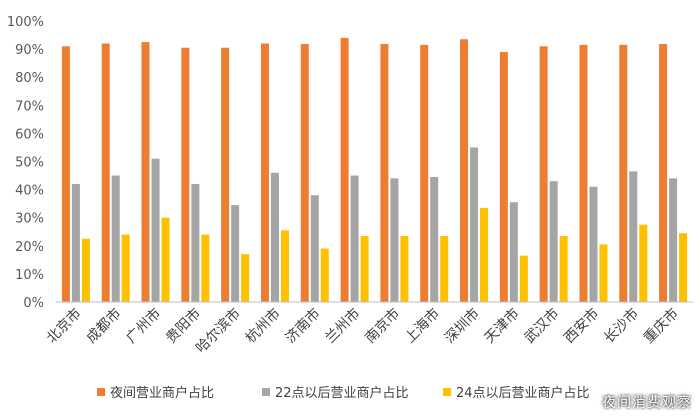  I want to click on legend: 夜间营业商户占比 22点以后营业商户占比 24点以后营业商户占比, so click(343, 393).